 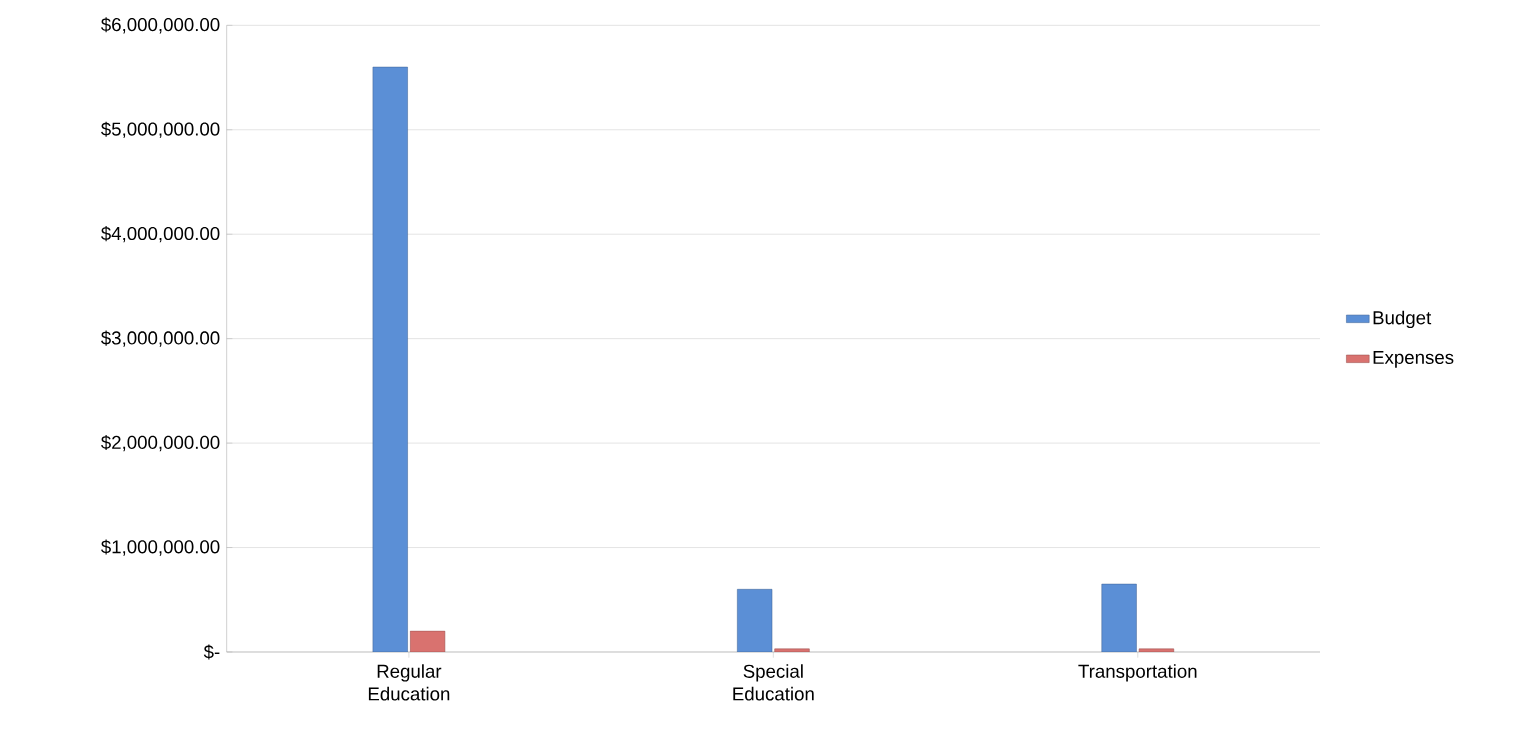 What do you see at coordinates (1413, 359) in the screenshot?
I see `legend-label: Expenses` at bounding box center [1413, 359].